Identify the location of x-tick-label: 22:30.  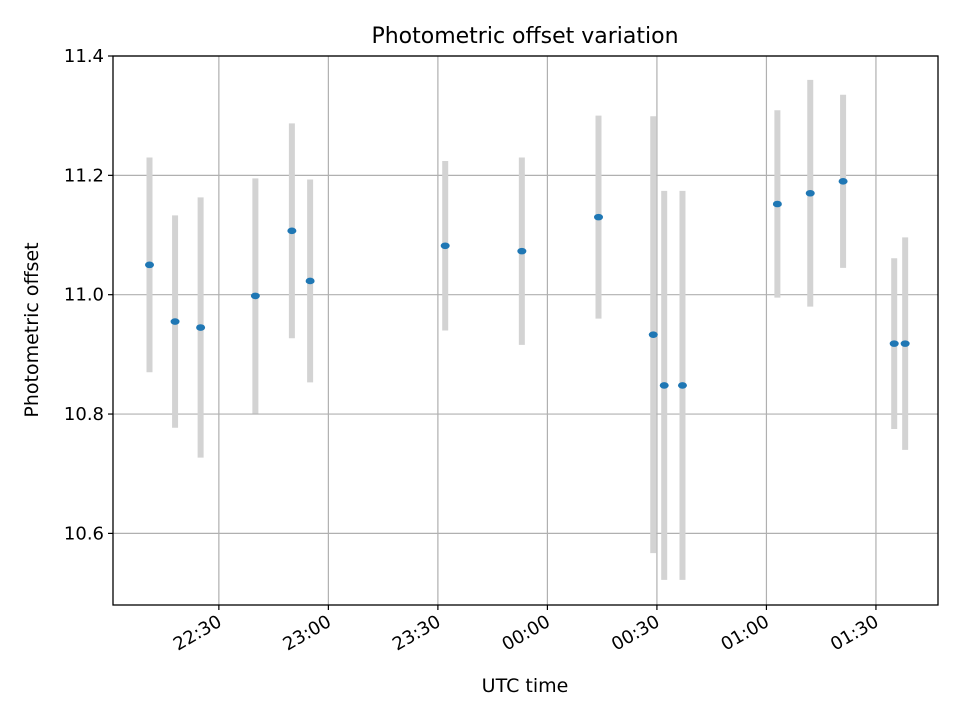
(197, 633).